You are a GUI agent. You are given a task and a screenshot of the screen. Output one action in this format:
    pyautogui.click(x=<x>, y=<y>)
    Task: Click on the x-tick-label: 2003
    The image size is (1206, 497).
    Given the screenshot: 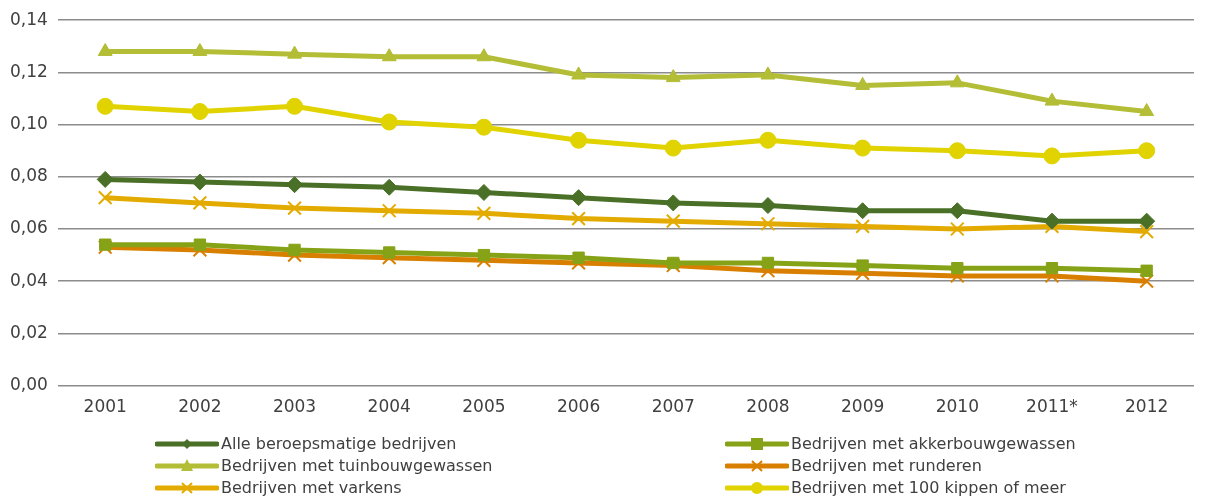 What is the action you would take?
    pyautogui.click(x=294, y=406)
    